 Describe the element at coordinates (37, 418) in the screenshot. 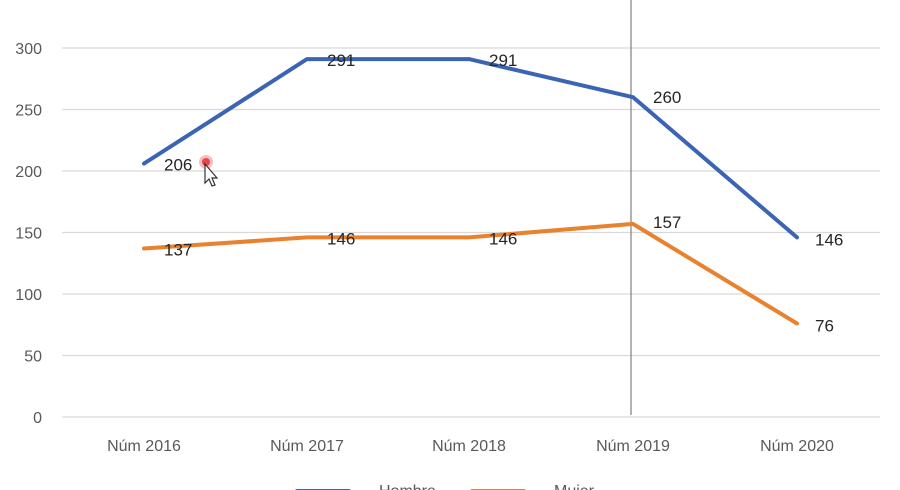

I see `y-tick-label: 0` at that location.